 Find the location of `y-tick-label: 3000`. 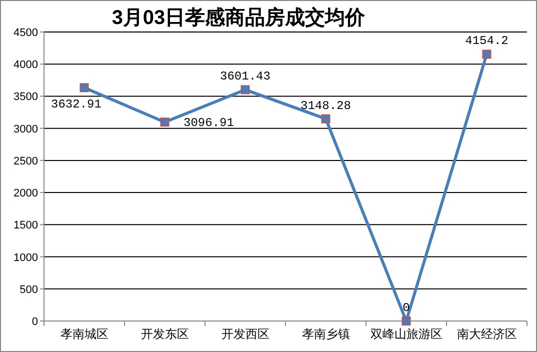

y-tick-label: 3000 is located at coordinates (26, 129).